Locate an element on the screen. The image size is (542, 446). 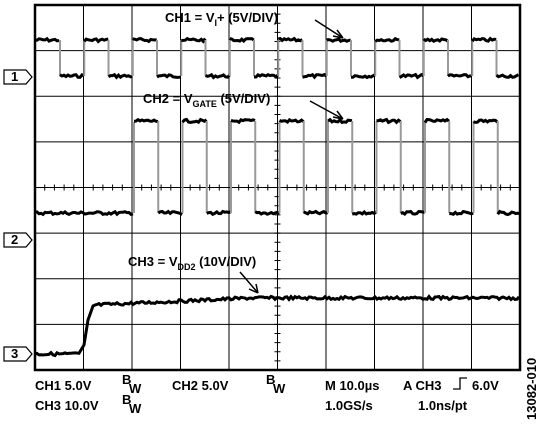
timebase: M 10.0µs is located at coordinates (352, 385).